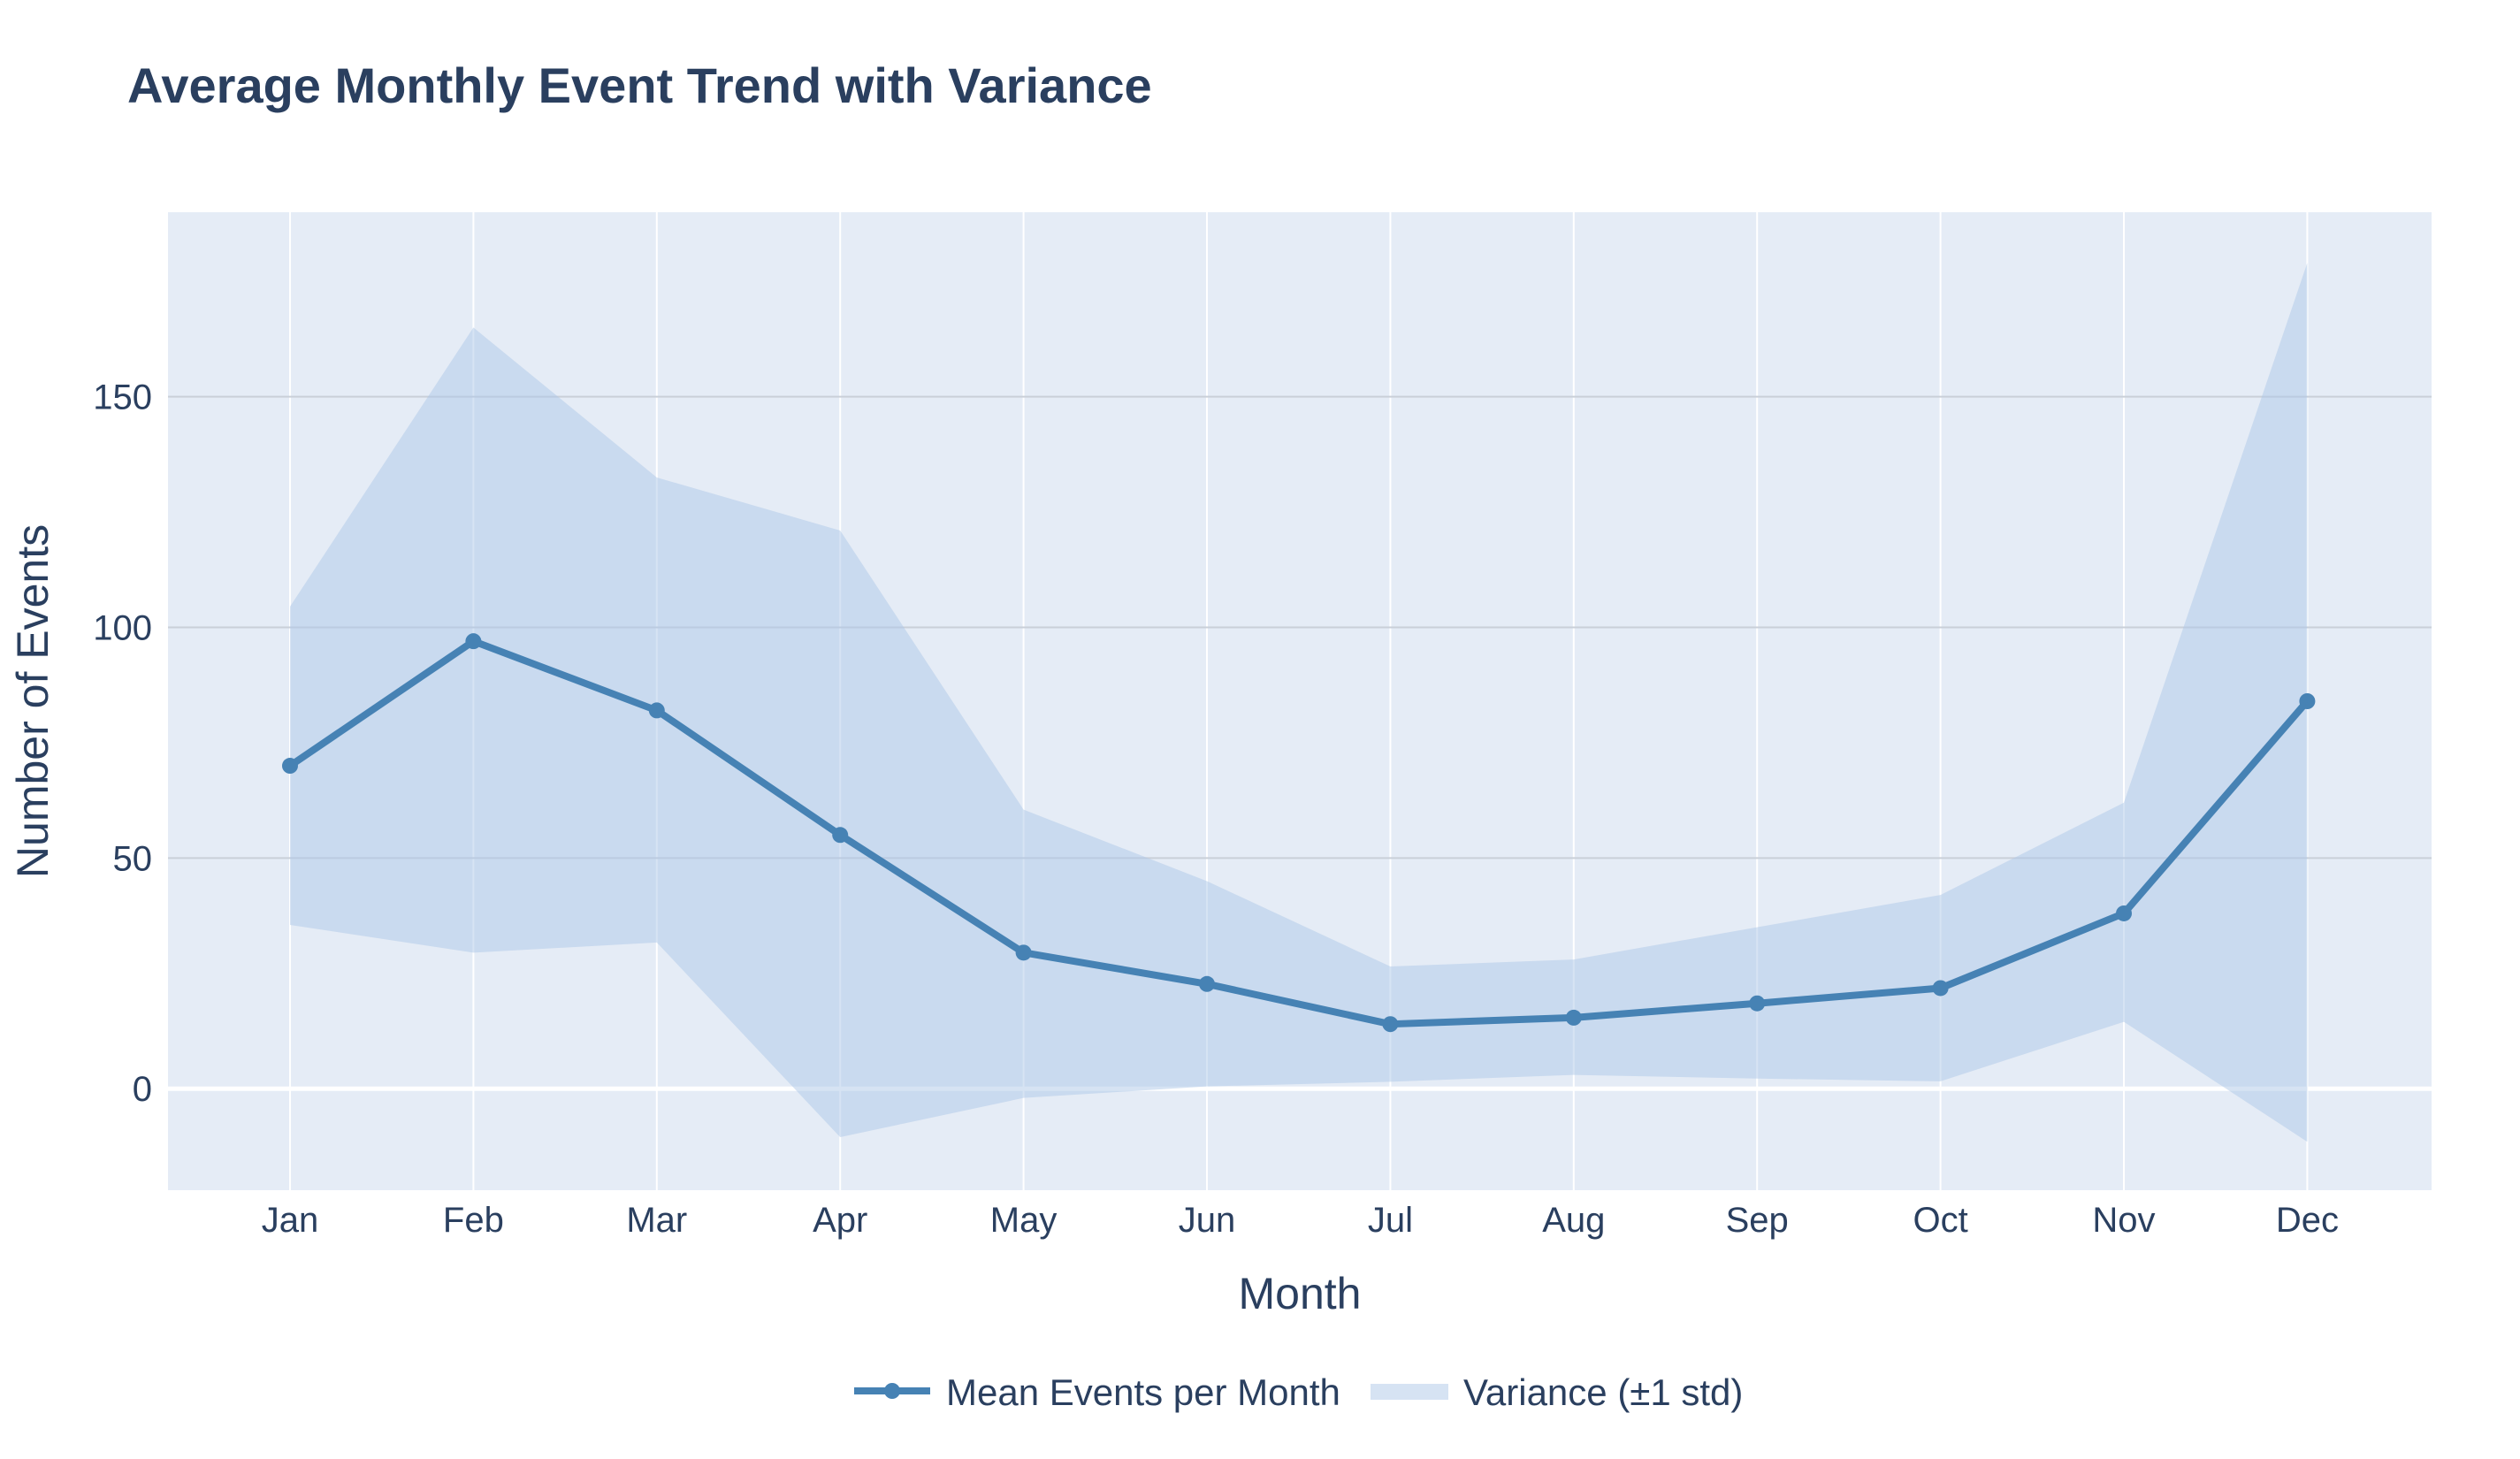  I want to click on mean-point-mar, so click(656, 711).